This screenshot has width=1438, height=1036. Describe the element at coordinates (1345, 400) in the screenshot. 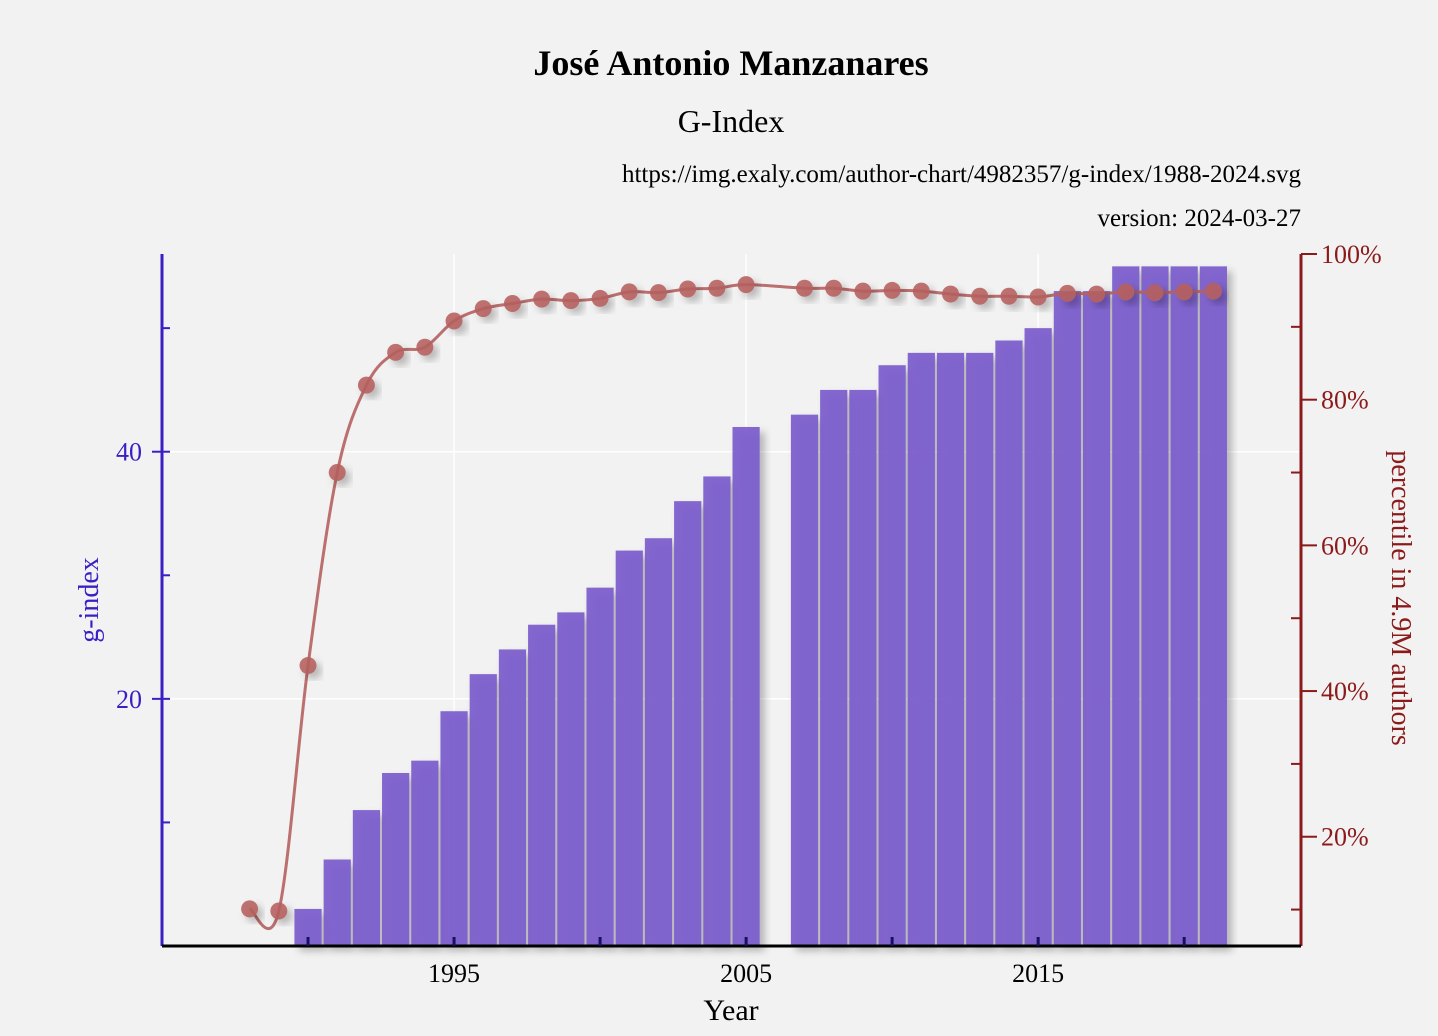

I see `y2-tick-label: 80%` at that location.